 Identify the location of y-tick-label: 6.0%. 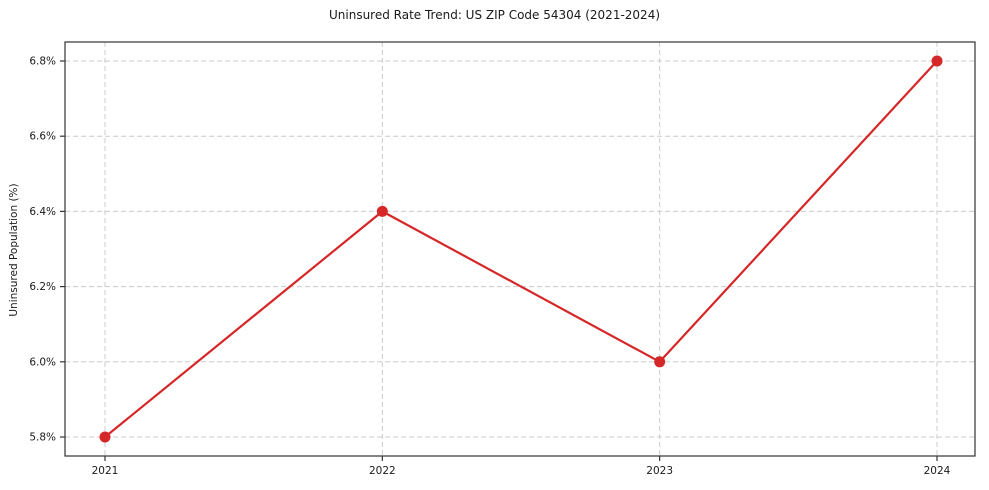
(42, 362).